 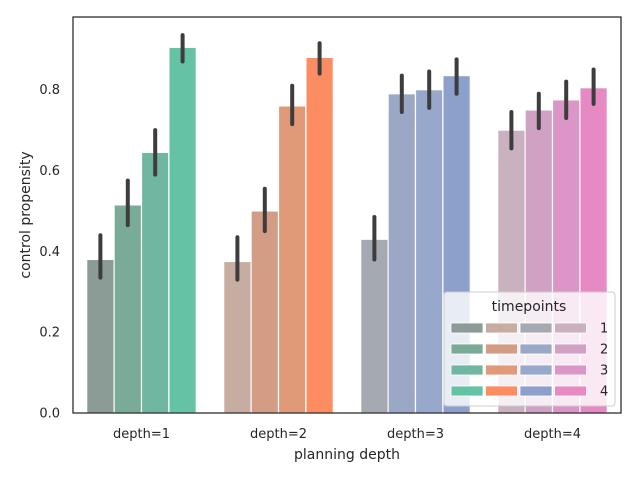 I want to click on legend: timepoints 1 2 3 4, so click(x=529, y=349).